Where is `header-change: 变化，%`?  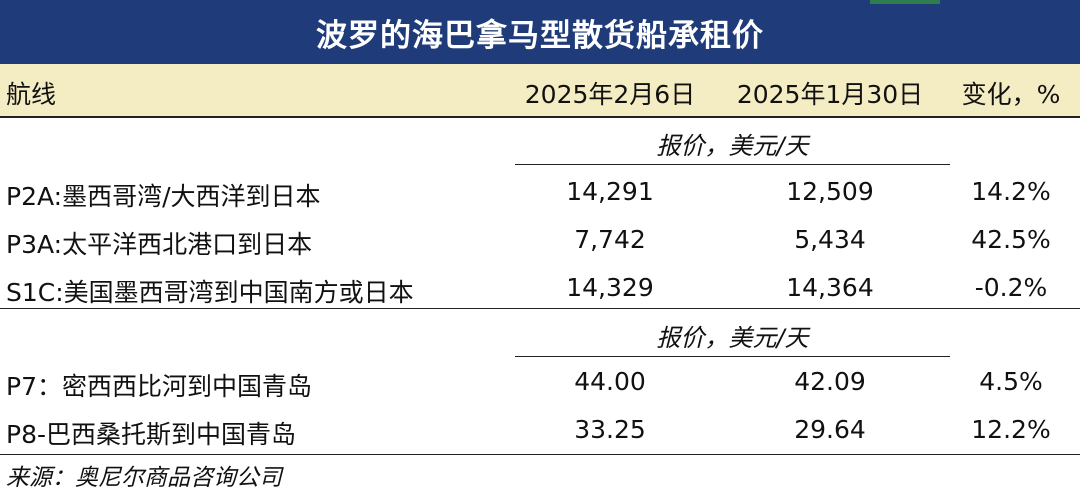 header-change: 变化，% is located at coordinates (1011, 94).